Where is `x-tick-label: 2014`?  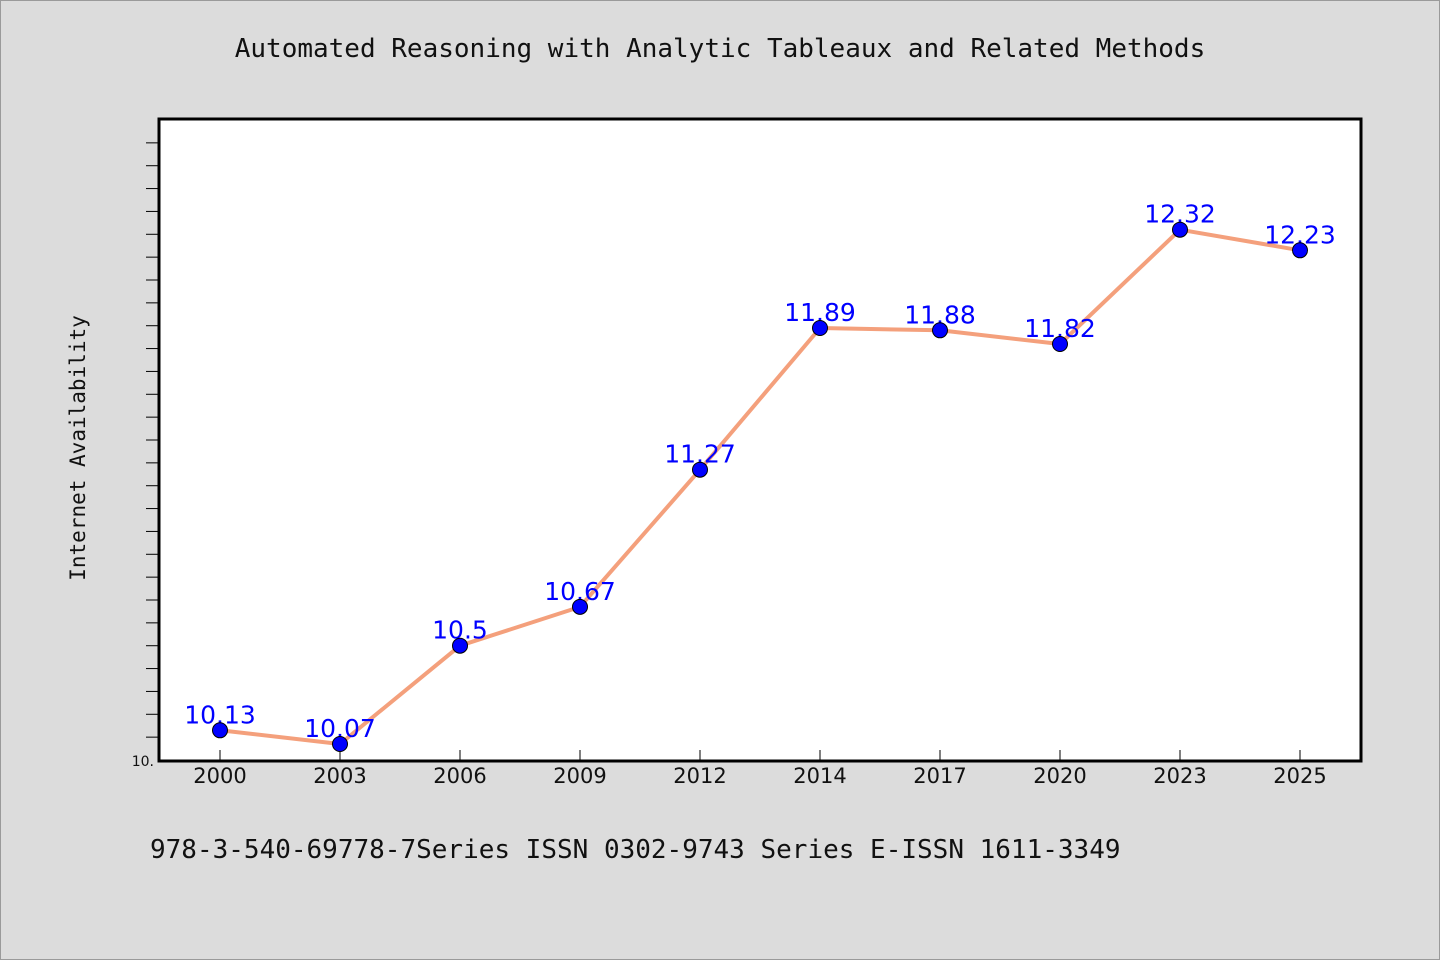 x-tick-label: 2014 is located at coordinates (819, 776).